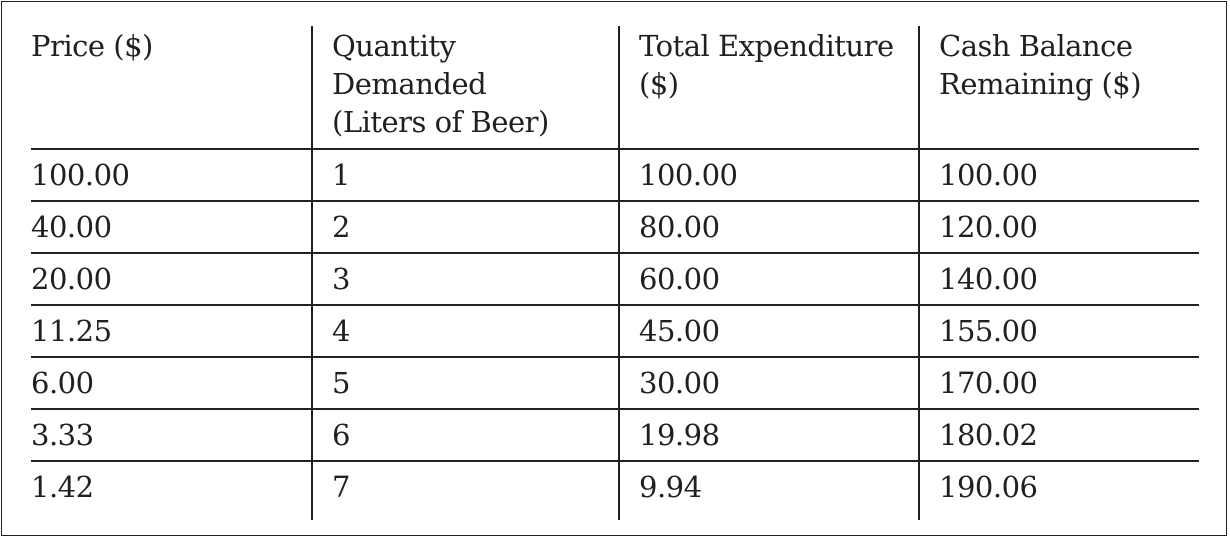 The image size is (1230, 539). What do you see at coordinates (465, 227) in the screenshot?
I see `quantity-cell: 2` at bounding box center [465, 227].